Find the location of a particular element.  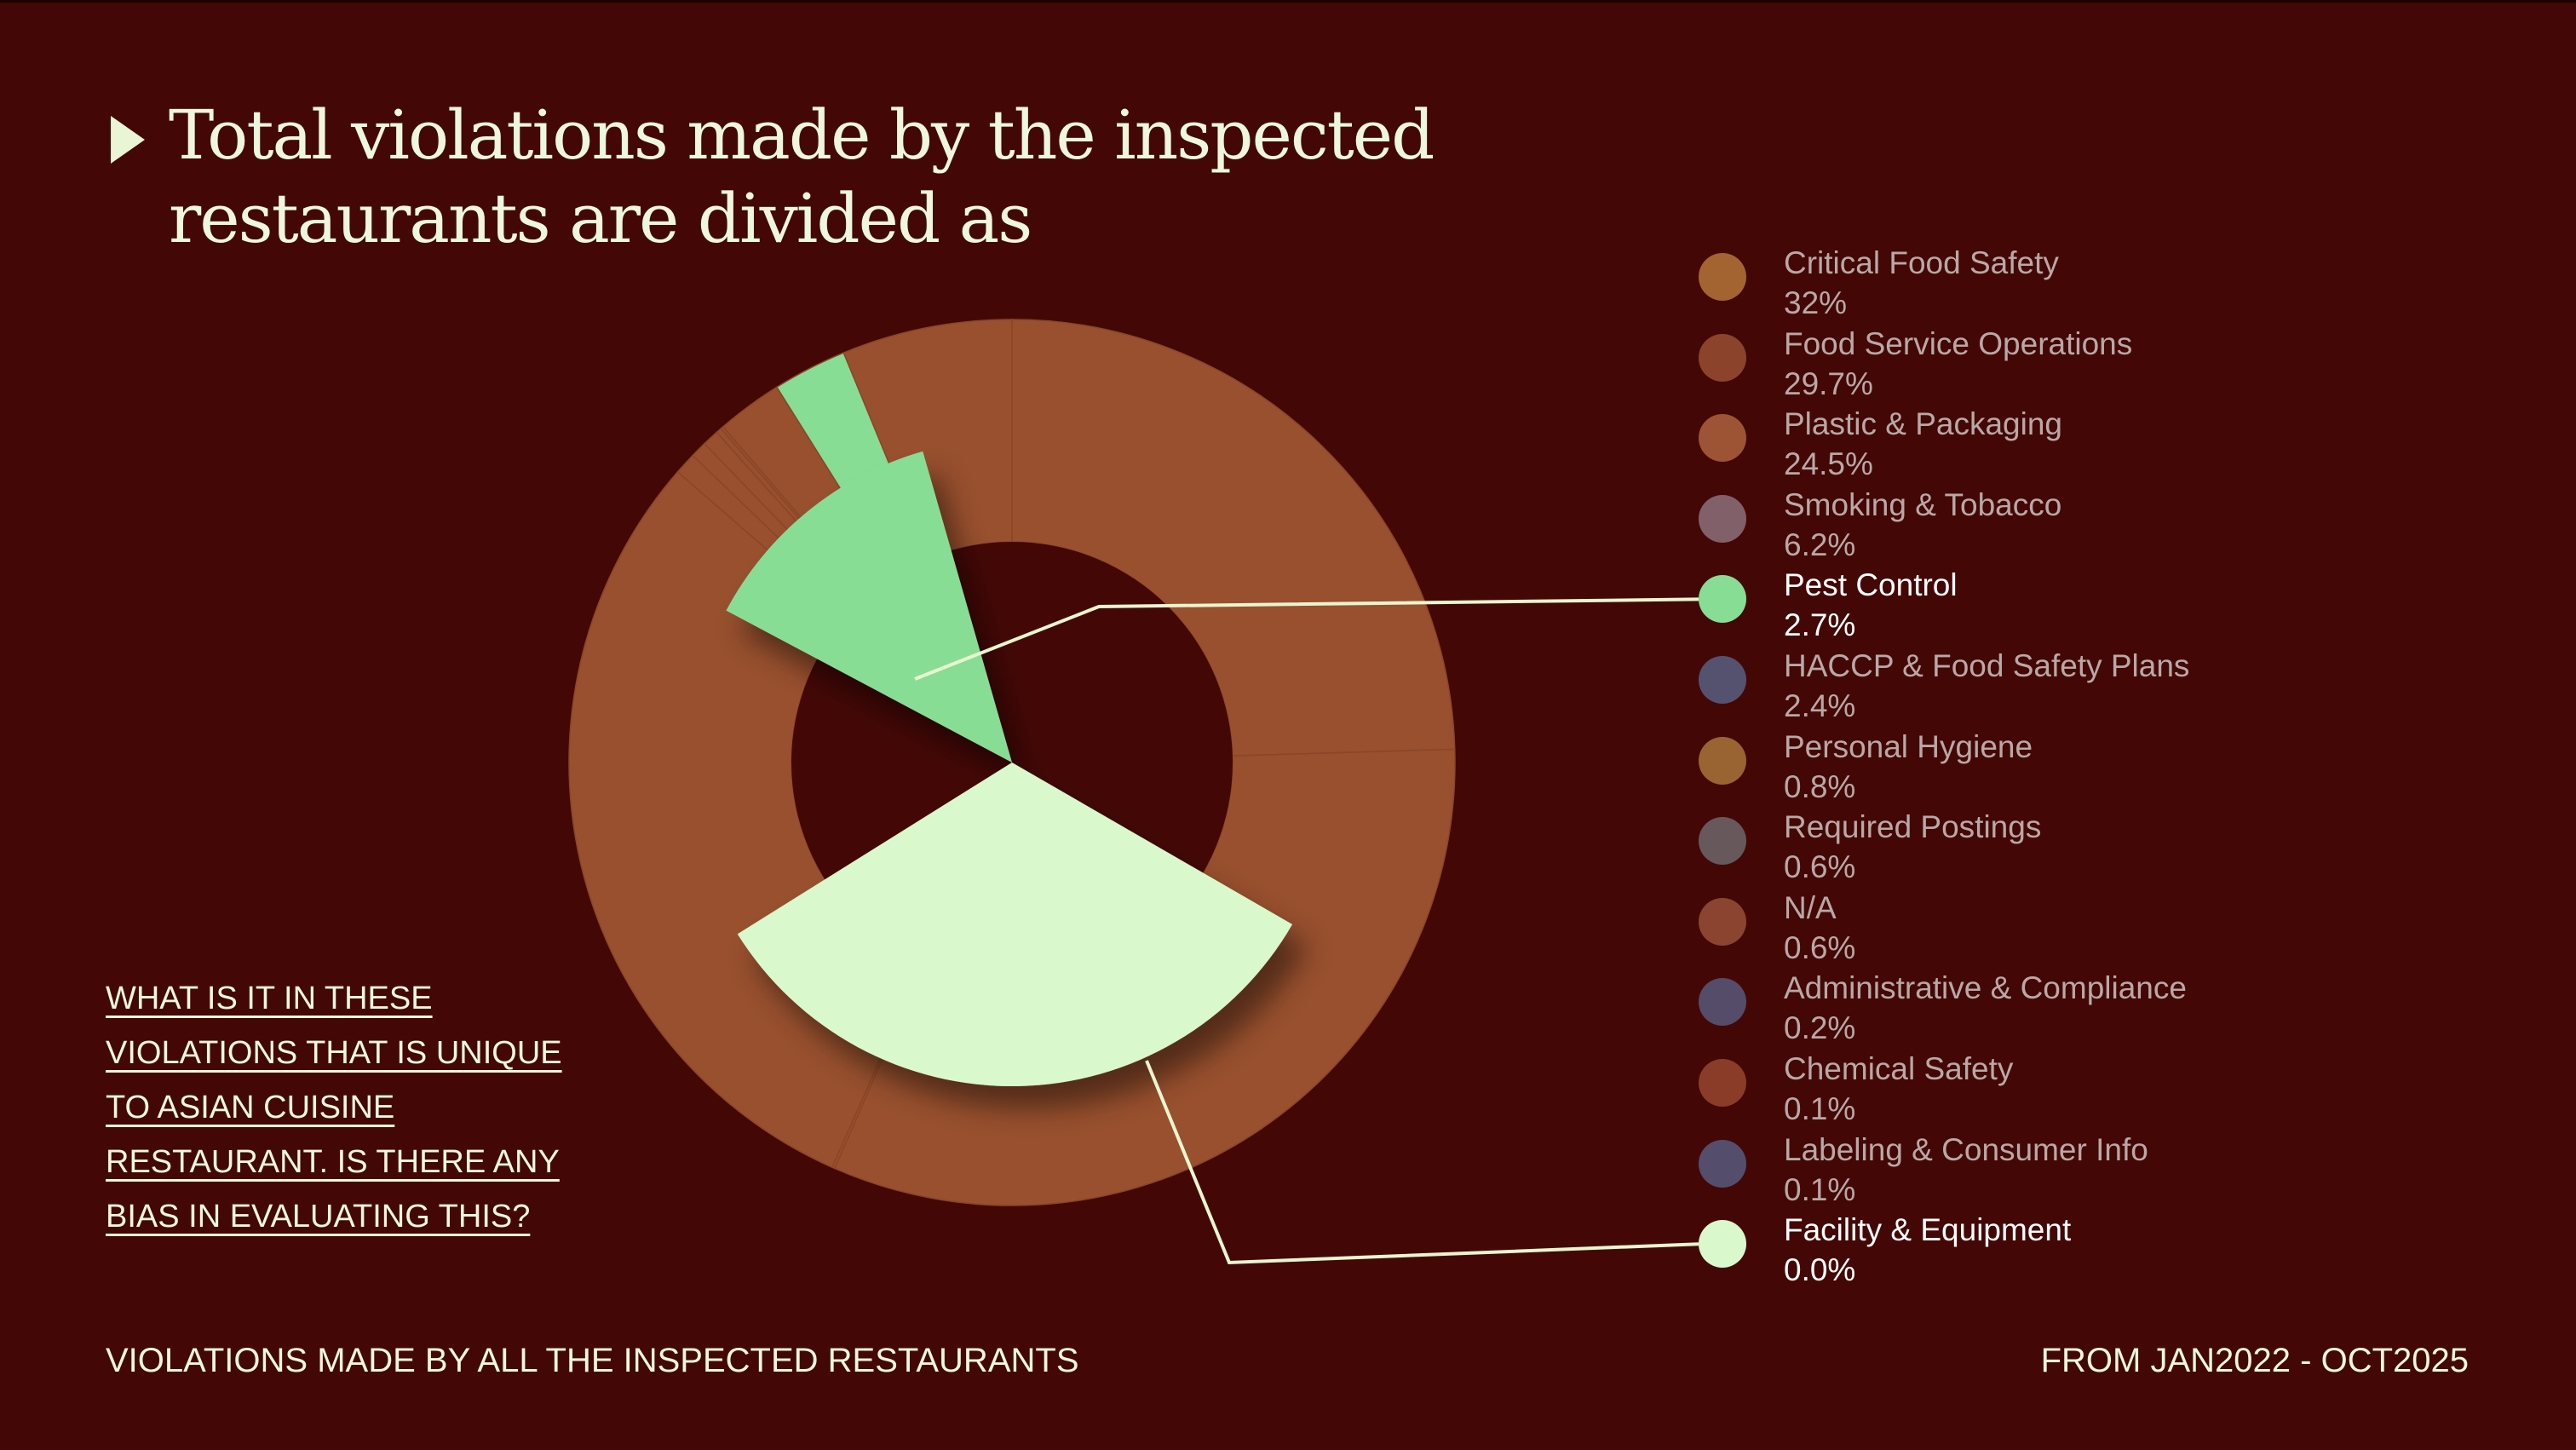

legend-value: 0.8% is located at coordinates (1820, 786).